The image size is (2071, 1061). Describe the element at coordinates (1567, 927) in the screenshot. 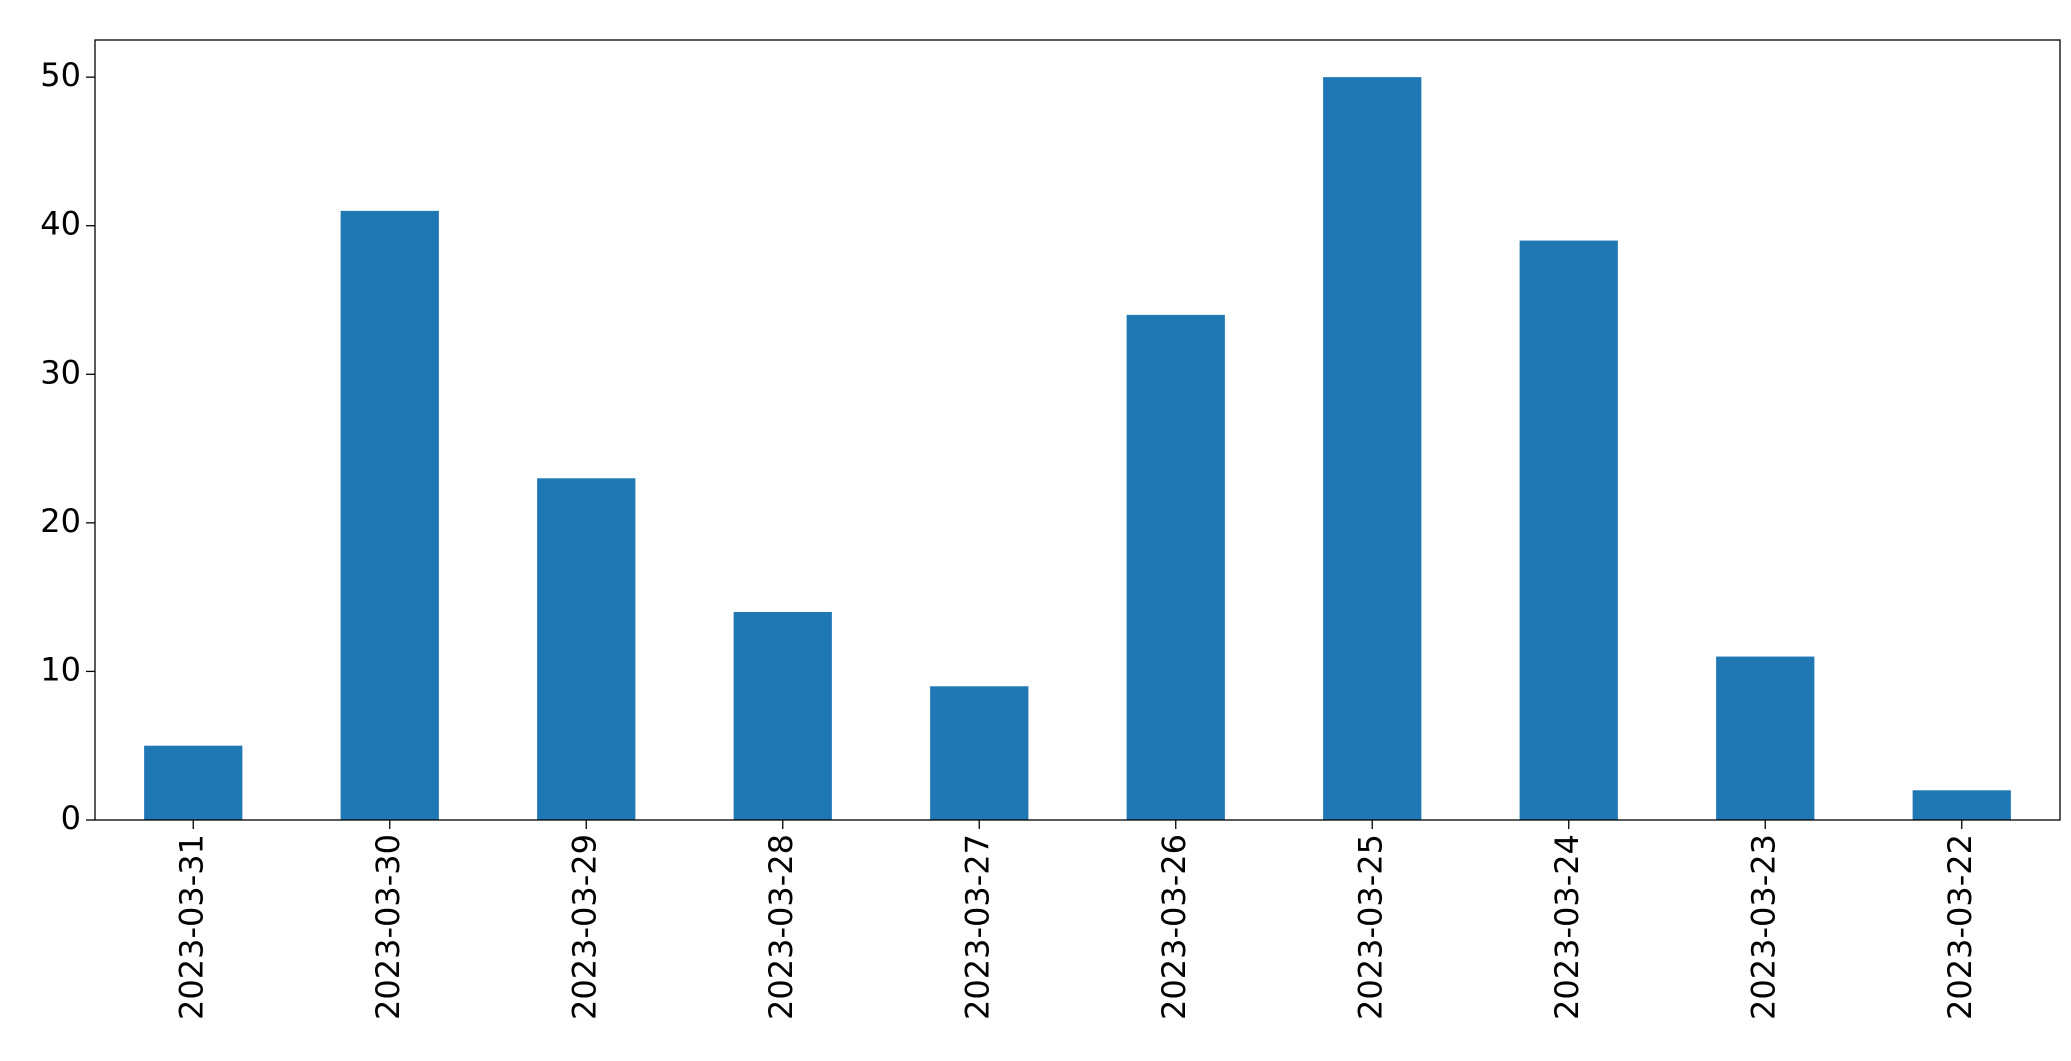

I see `x-tick-label: 2023-03-24` at that location.